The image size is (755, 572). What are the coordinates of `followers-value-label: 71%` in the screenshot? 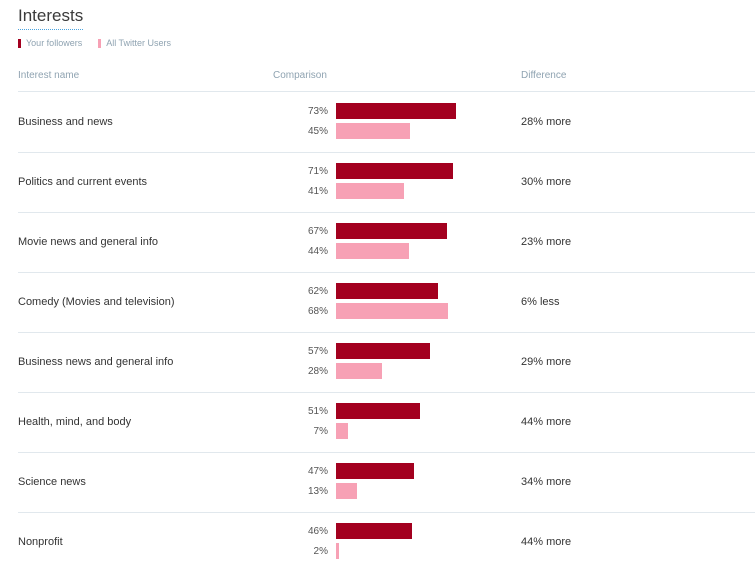 It's located at (317, 171).